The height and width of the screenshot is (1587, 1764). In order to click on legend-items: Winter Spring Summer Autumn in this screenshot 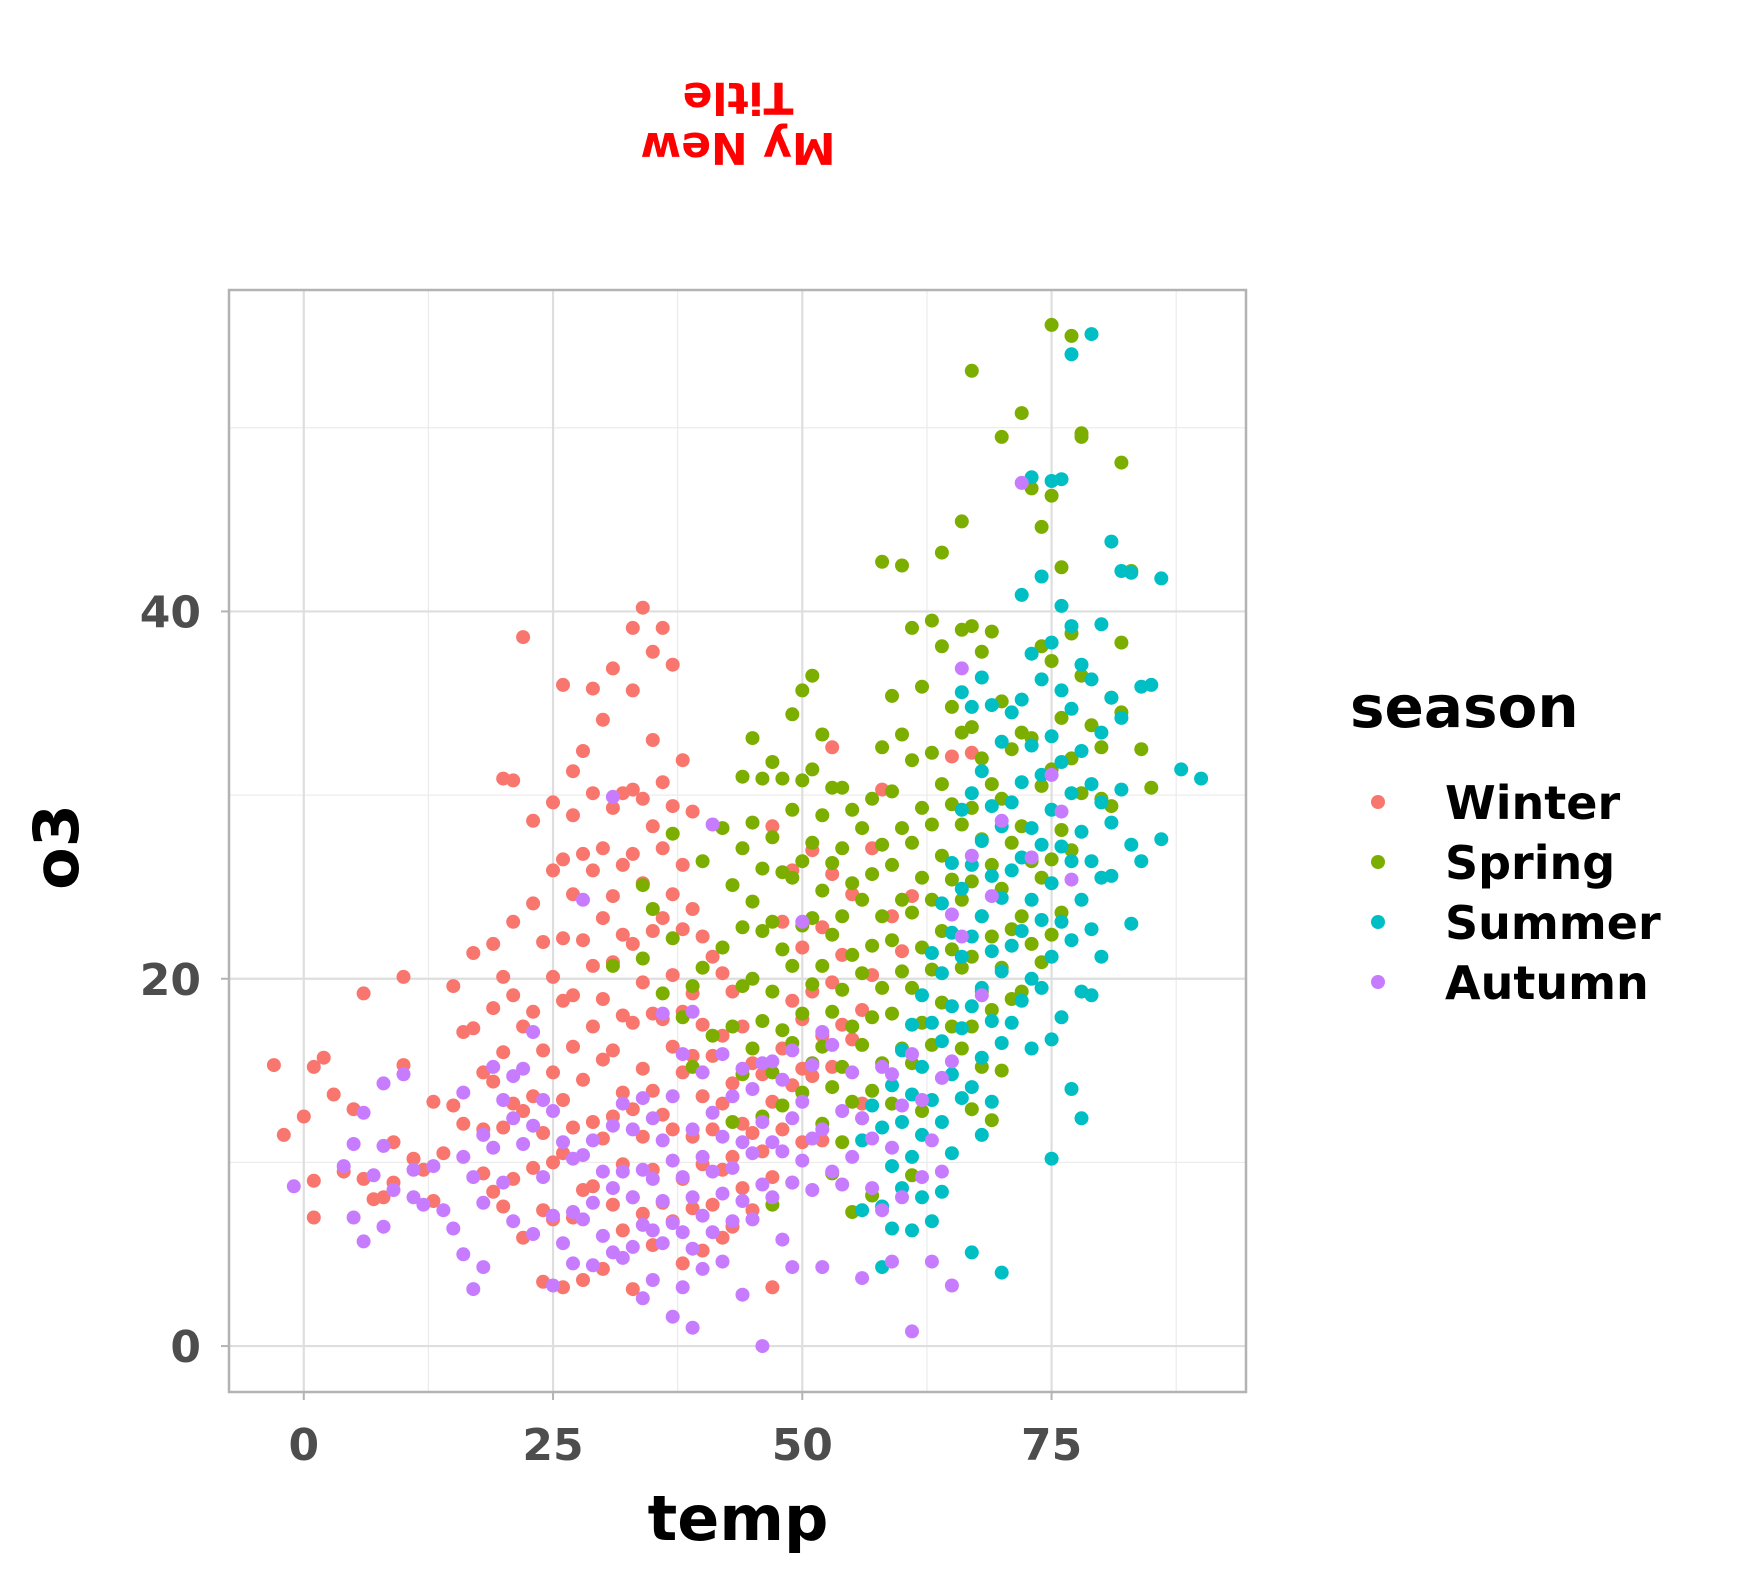, I will do `click(1516, 893)`.